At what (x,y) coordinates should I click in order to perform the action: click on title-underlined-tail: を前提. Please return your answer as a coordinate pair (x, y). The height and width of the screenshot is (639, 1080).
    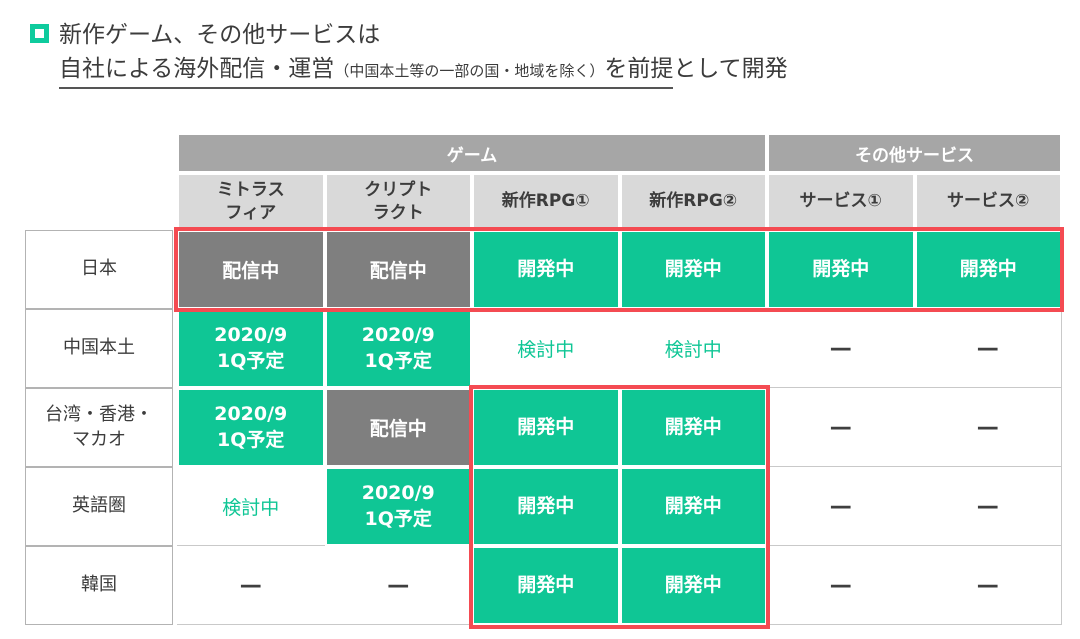
    Looking at the image, I should click on (639, 69).